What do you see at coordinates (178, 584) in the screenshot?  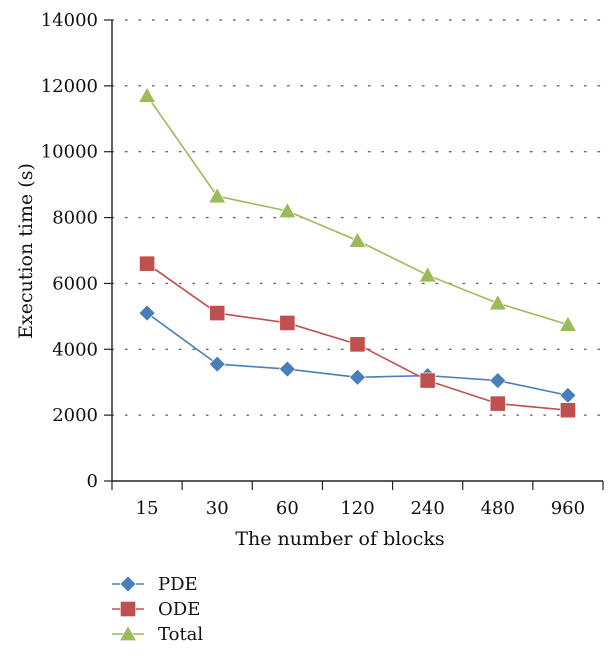 I see `legend-label: PDE` at bounding box center [178, 584].